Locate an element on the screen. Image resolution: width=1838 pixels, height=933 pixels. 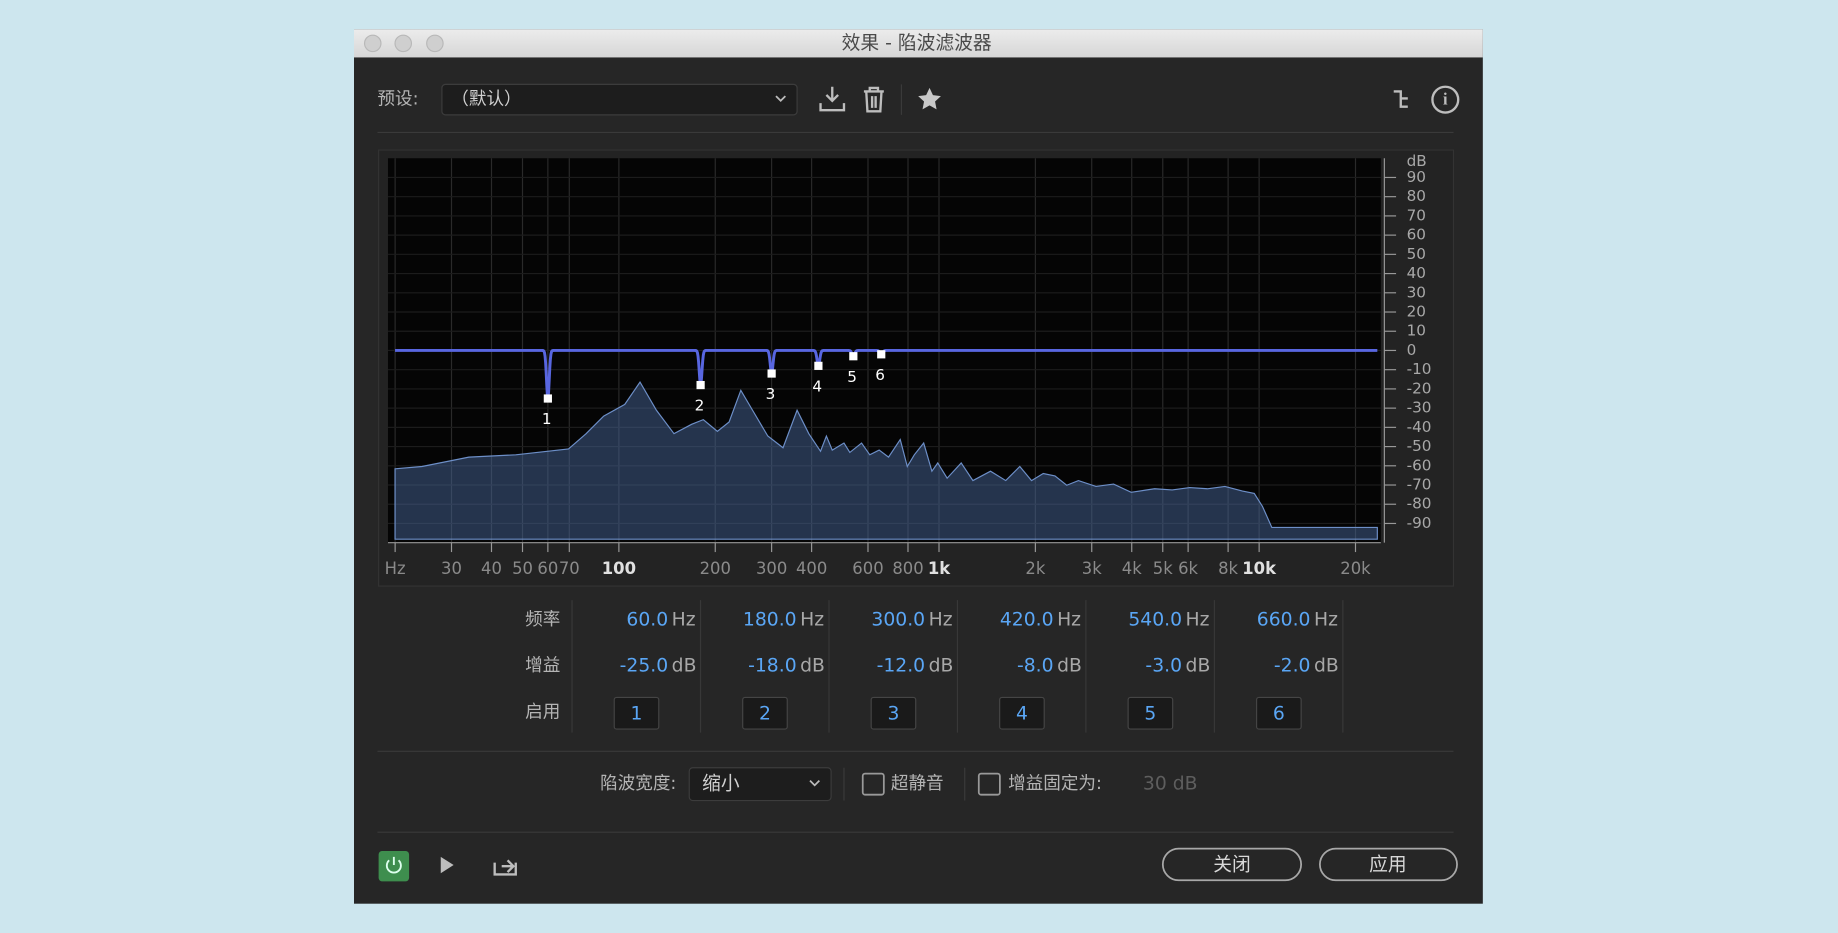
y-tick-label: 40 is located at coordinates (1416, 273).